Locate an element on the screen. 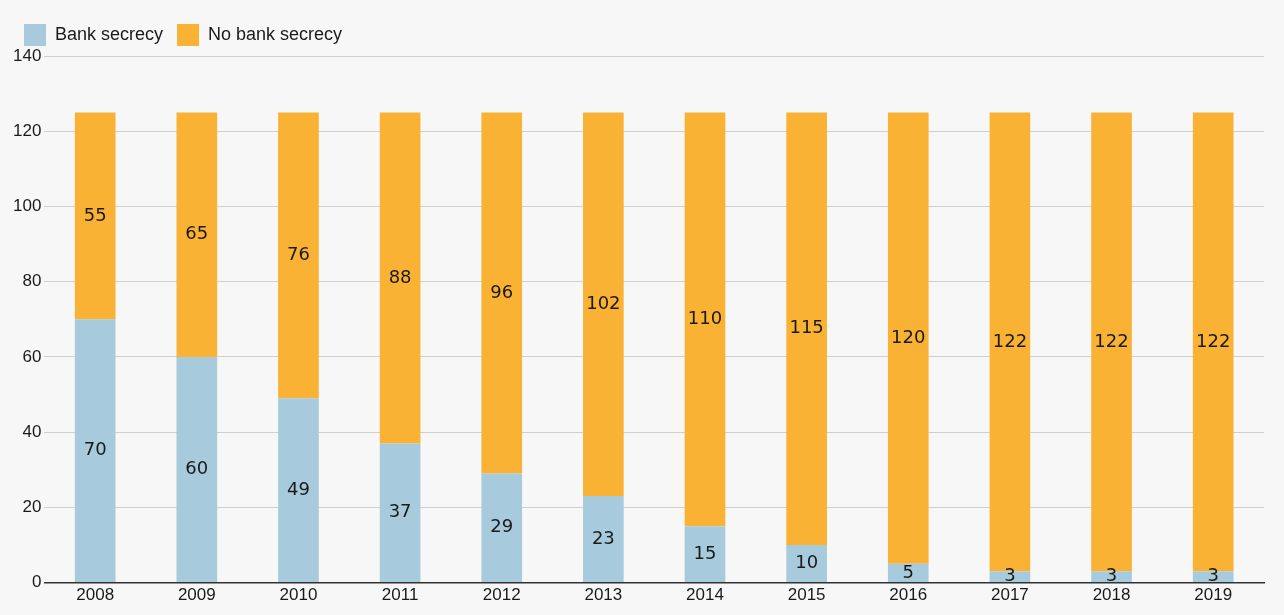 The width and height of the screenshot is (1284, 615). data-label: 102 is located at coordinates (603, 302).